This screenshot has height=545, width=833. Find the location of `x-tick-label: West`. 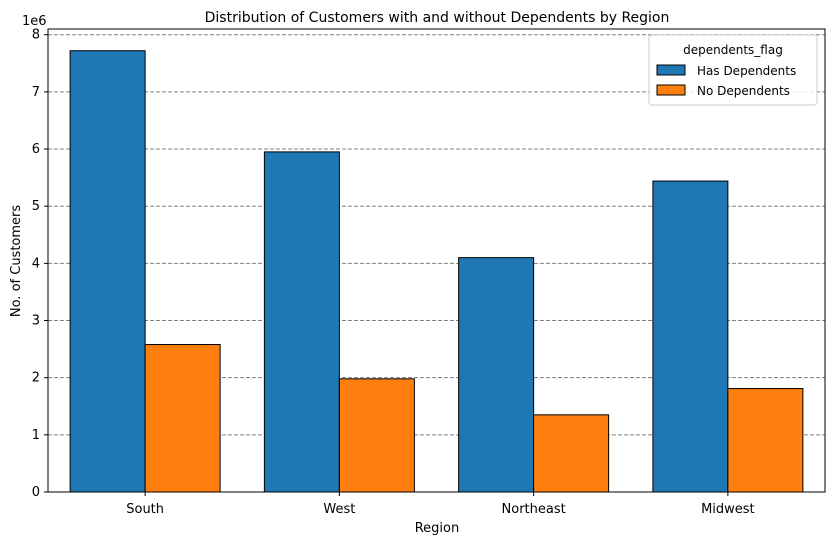

x-tick-label: West is located at coordinates (339, 509).